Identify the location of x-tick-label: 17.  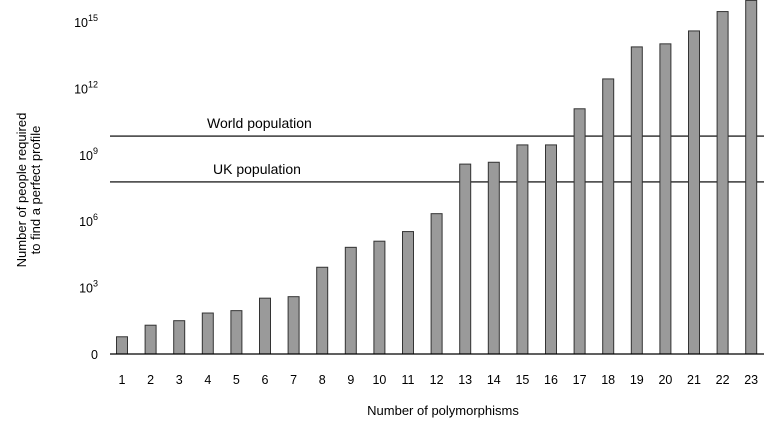
(580, 380).